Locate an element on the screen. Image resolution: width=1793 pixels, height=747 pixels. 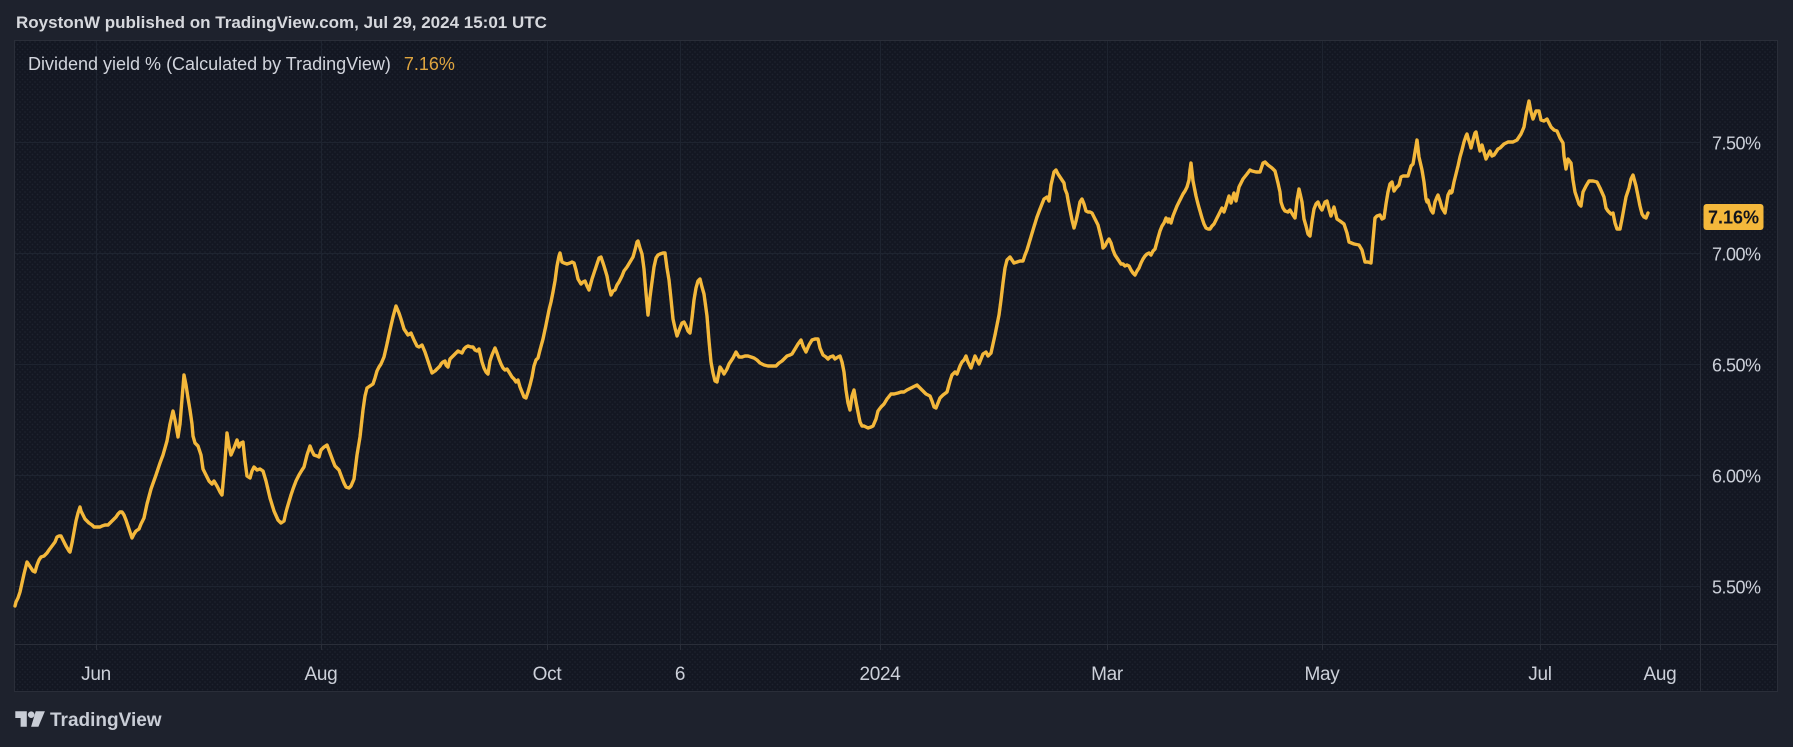
svg-text: 7.16% is located at coordinates (1733, 218).